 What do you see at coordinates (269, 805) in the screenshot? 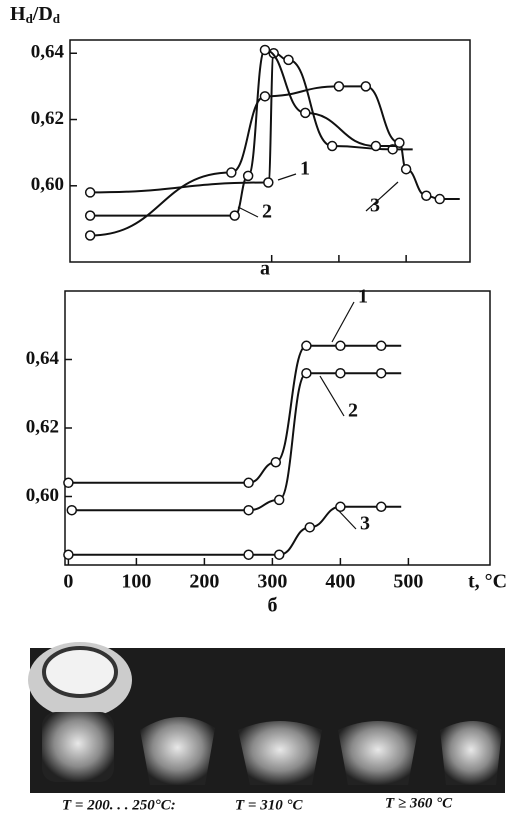
I see `photo-caption: T = 310 °C` at bounding box center [269, 805].